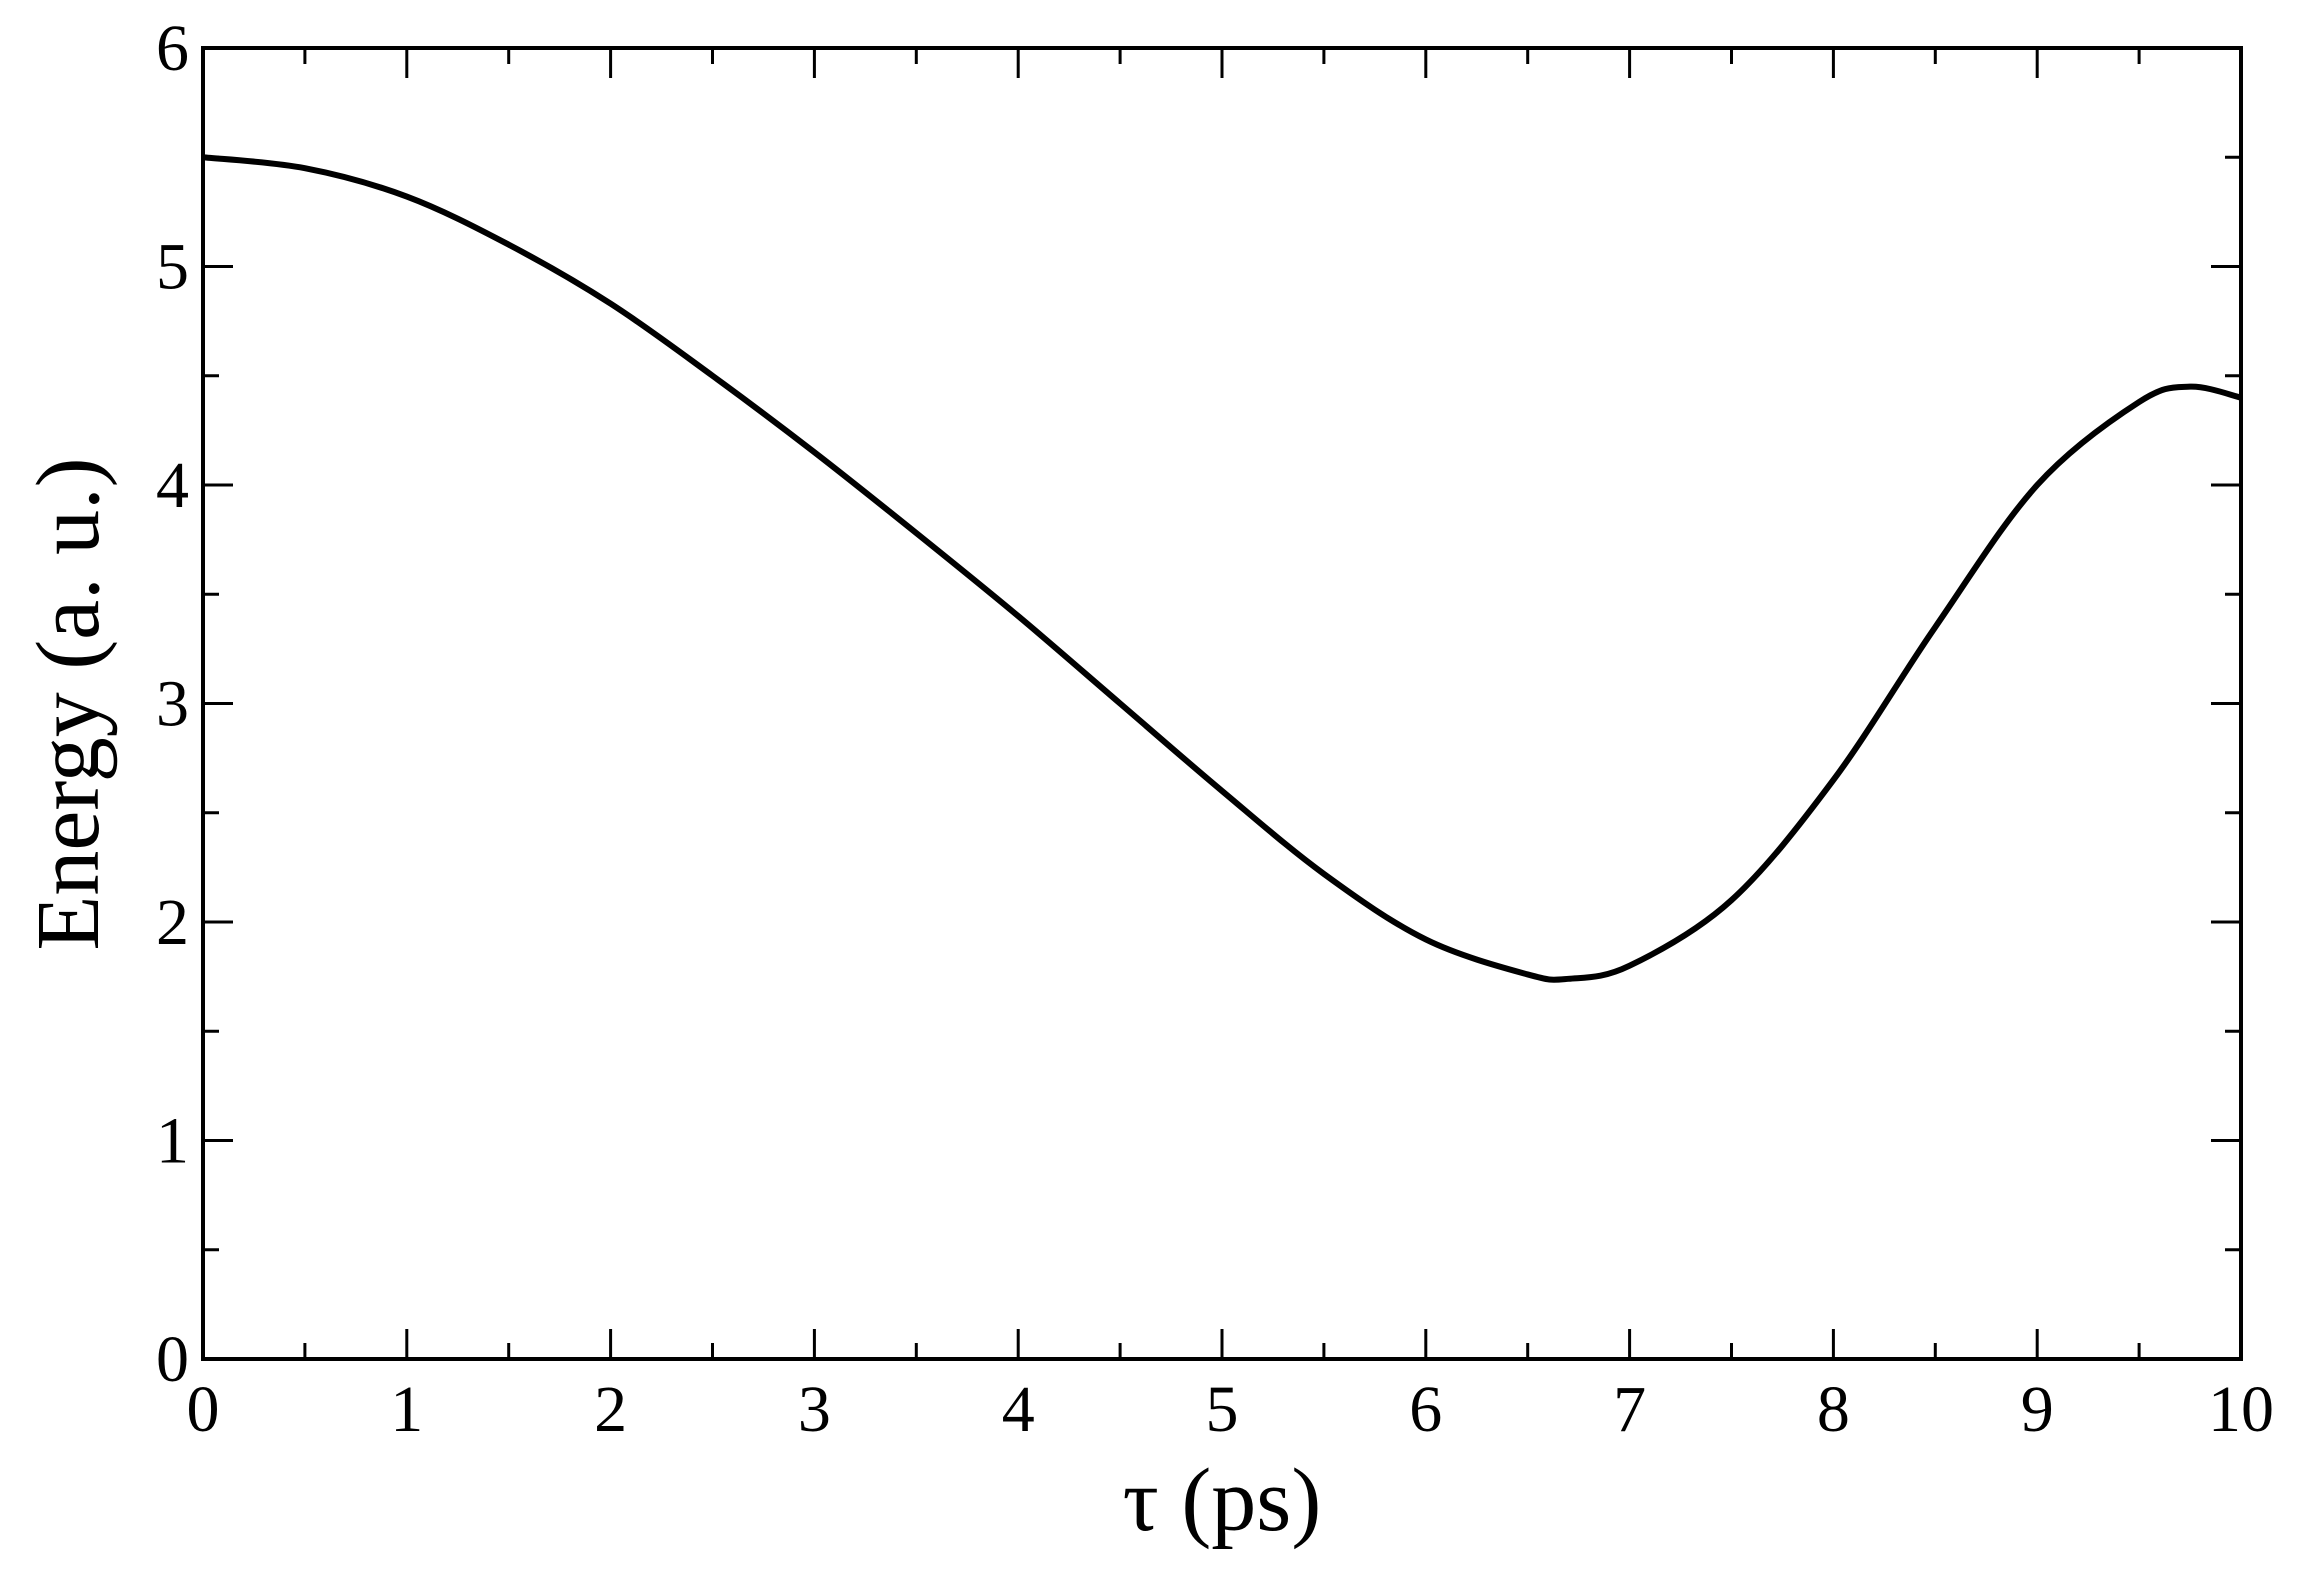 This screenshot has height=1572, width=2304. What do you see at coordinates (68, 703) in the screenshot?
I see `y-axis-label: Energy (a. u.)` at bounding box center [68, 703].